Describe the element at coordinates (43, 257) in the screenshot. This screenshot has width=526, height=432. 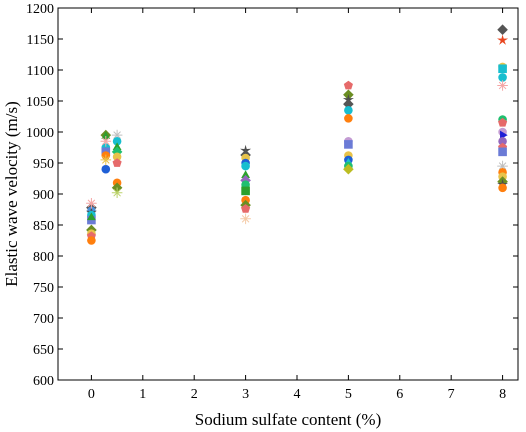
I see `y-tick-label: 800` at that location.